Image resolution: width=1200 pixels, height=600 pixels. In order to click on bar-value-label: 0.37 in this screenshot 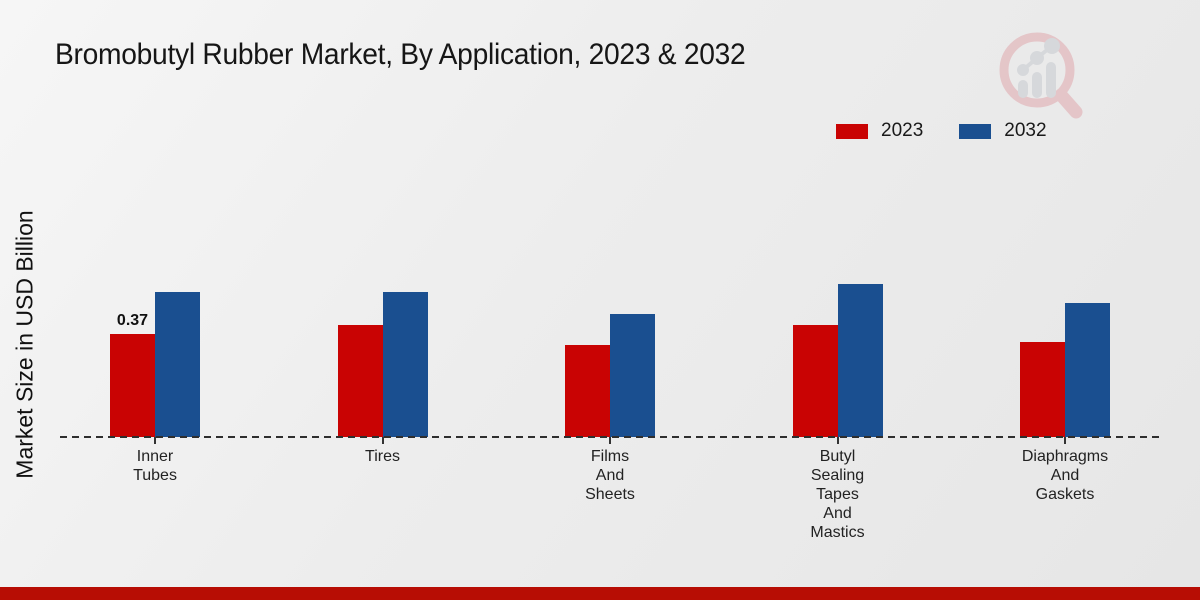, I will do `click(132, 320)`.